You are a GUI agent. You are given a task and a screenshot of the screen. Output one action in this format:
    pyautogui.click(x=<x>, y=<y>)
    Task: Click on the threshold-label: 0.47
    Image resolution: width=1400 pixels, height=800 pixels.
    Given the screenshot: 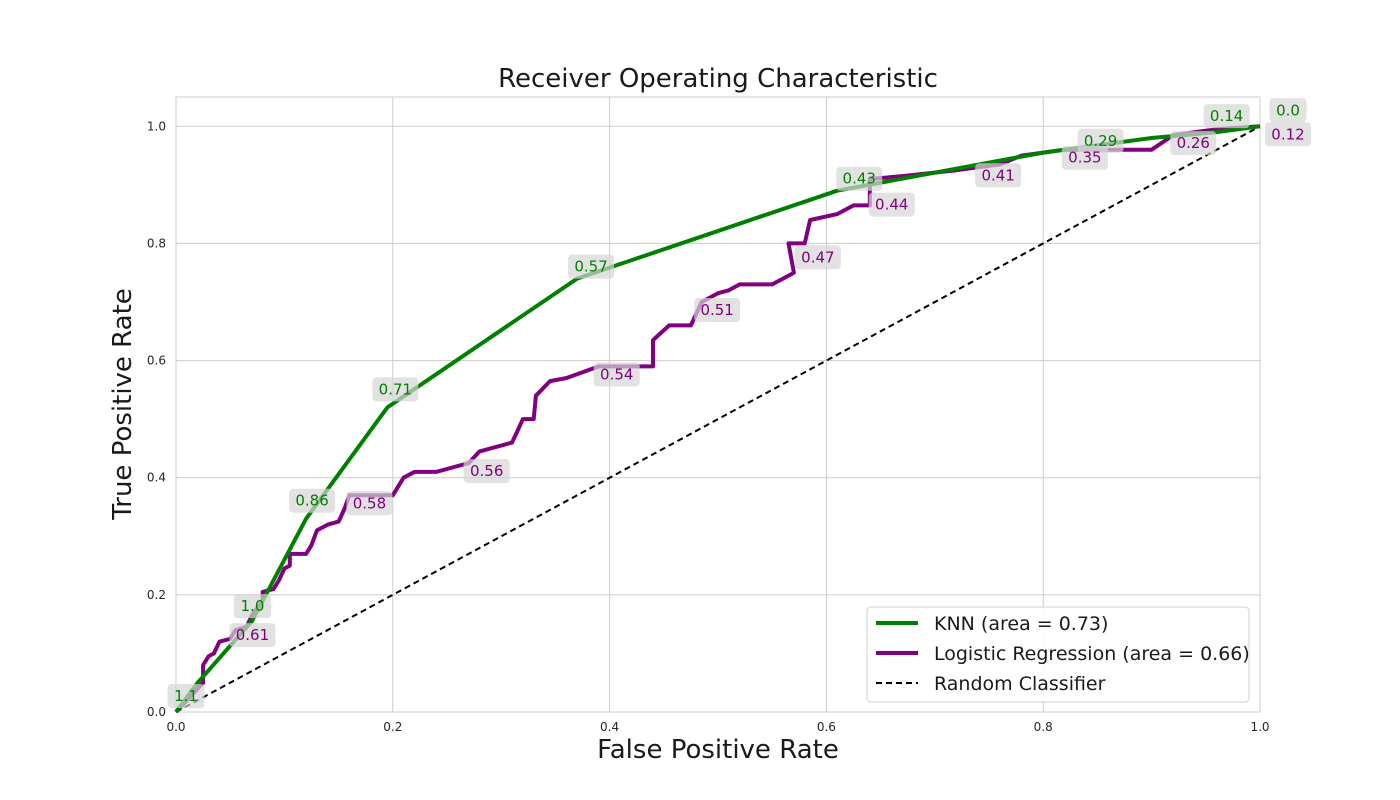 What is the action you would take?
    pyautogui.click(x=817, y=257)
    